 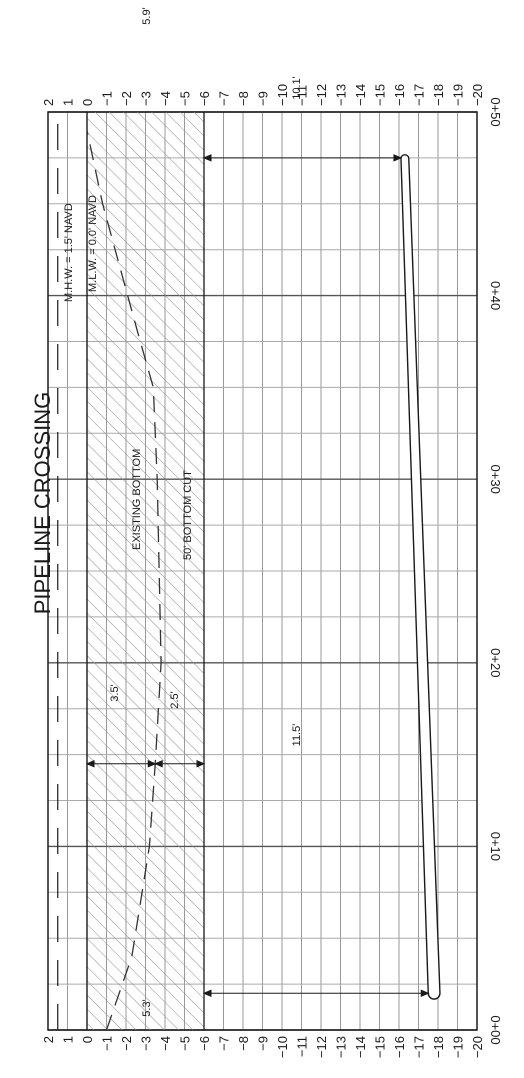 What do you see at coordinates (207, 158) in the screenshot?
I see `cover-end-dimension-arrow-a` at bounding box center [207, 158].